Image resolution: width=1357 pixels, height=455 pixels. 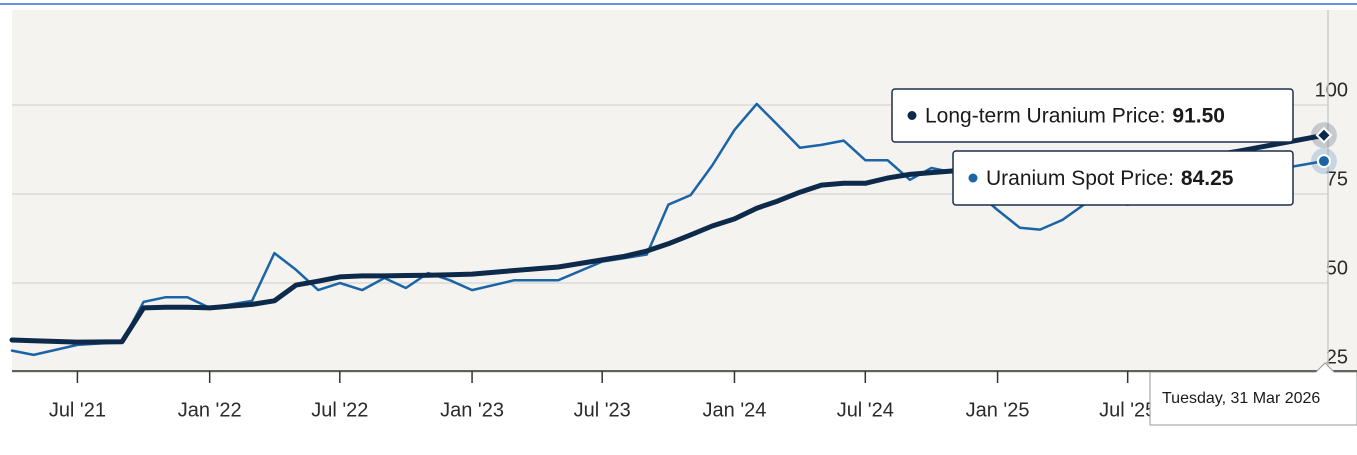 What do you see at coordinates (472, 410) in the screenshot?
I see `x-tick-label: Jan '23` at bounding box center [472, 410].